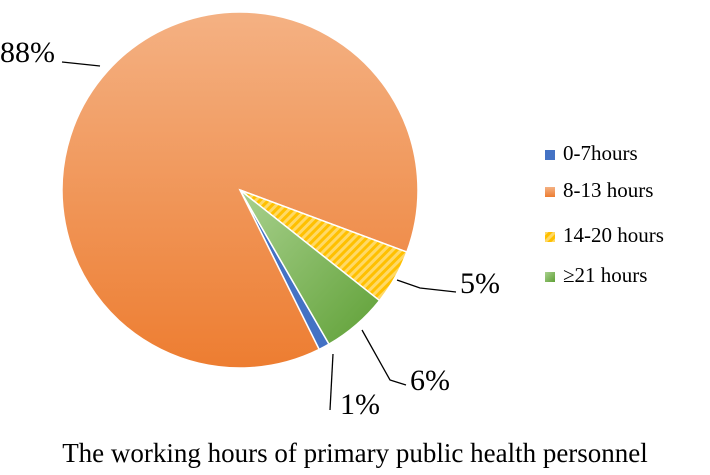 Image resolution: width=710 pixels, height=475 pixels. I want to click on legend-label: 8-13 hours, so click(608, 190).